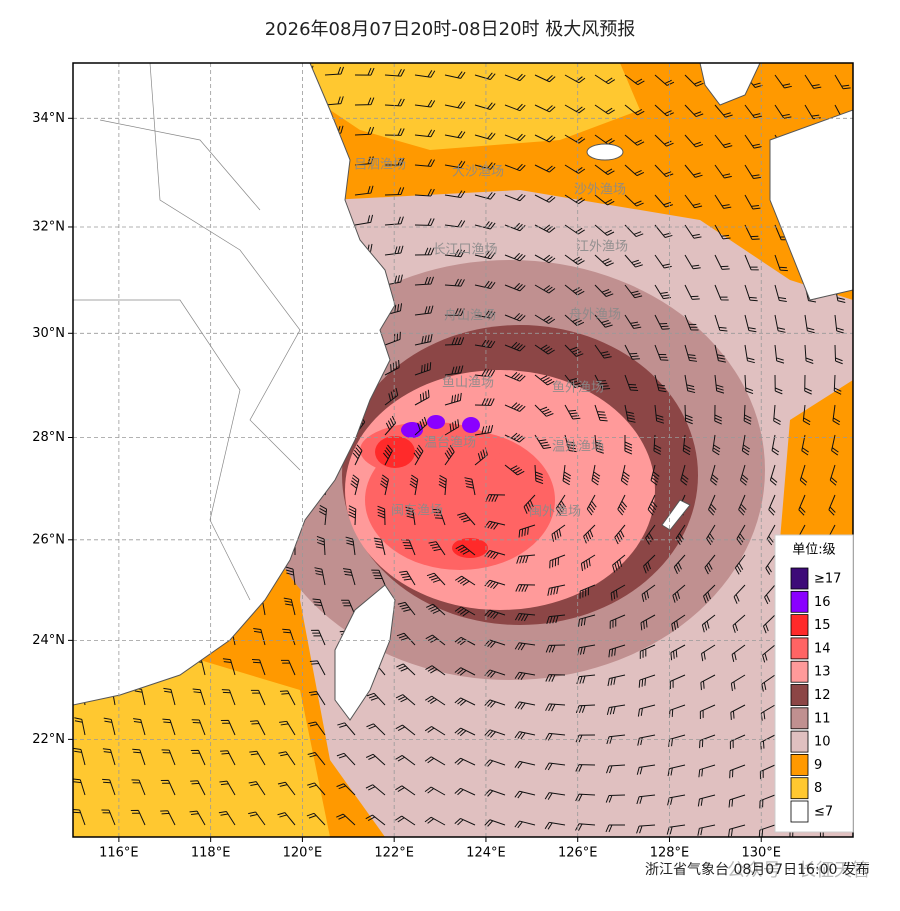 The image size is (900, 911). Describe the element at coordinates (822, 695) in the screenshot. I see `legend-label: 12` at that location.